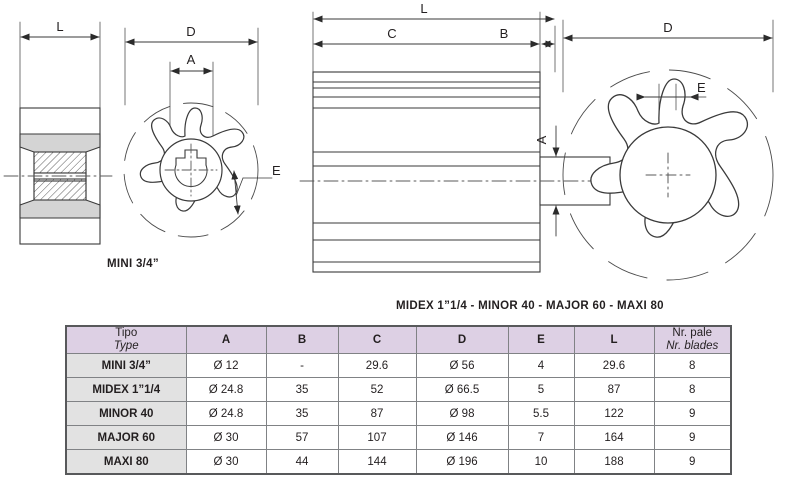  Describe the element at coordinates (126, 346) in the screenshot. I see `header-type-en: Type` at that location.